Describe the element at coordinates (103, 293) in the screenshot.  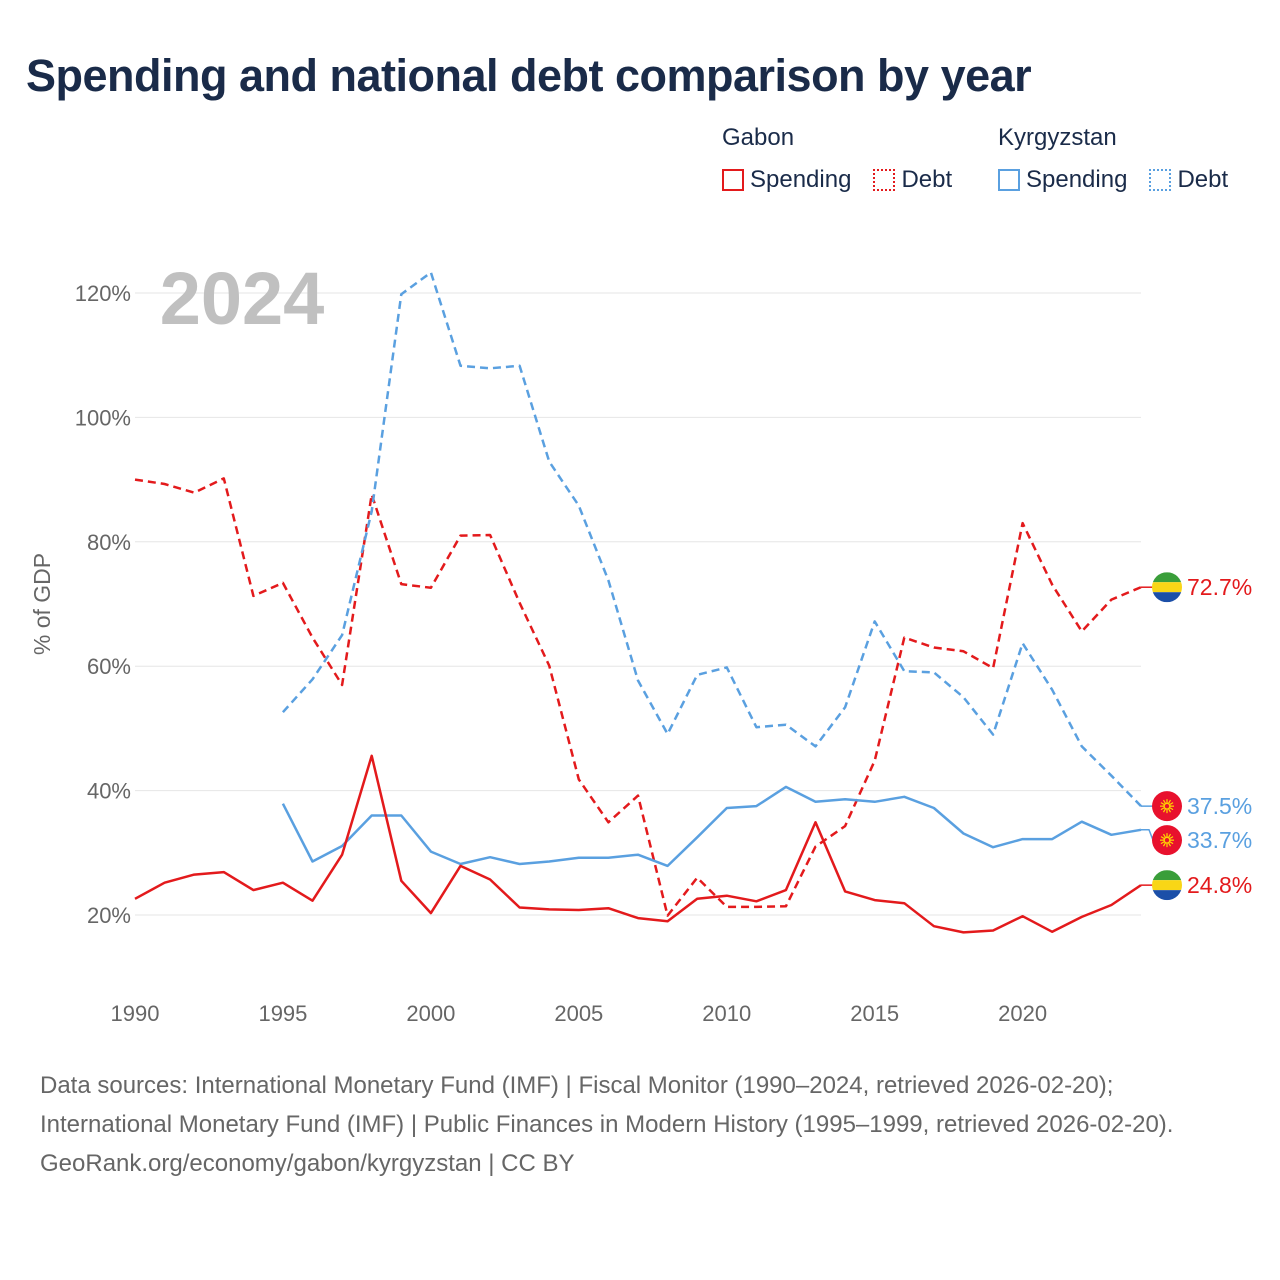
I see `y-tick-label-120: 120%` at that location.